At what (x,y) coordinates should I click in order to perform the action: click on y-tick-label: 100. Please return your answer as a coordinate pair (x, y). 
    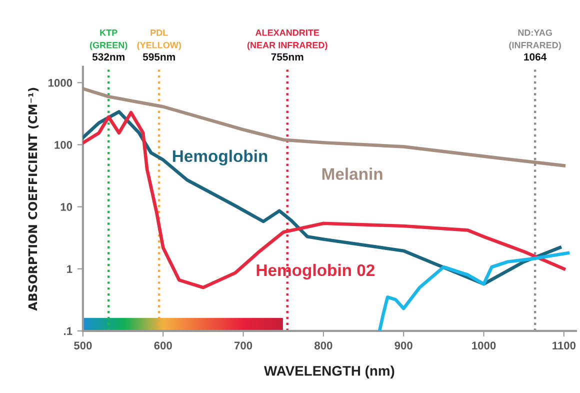
    Looking at the image, I should click on (63, 144).